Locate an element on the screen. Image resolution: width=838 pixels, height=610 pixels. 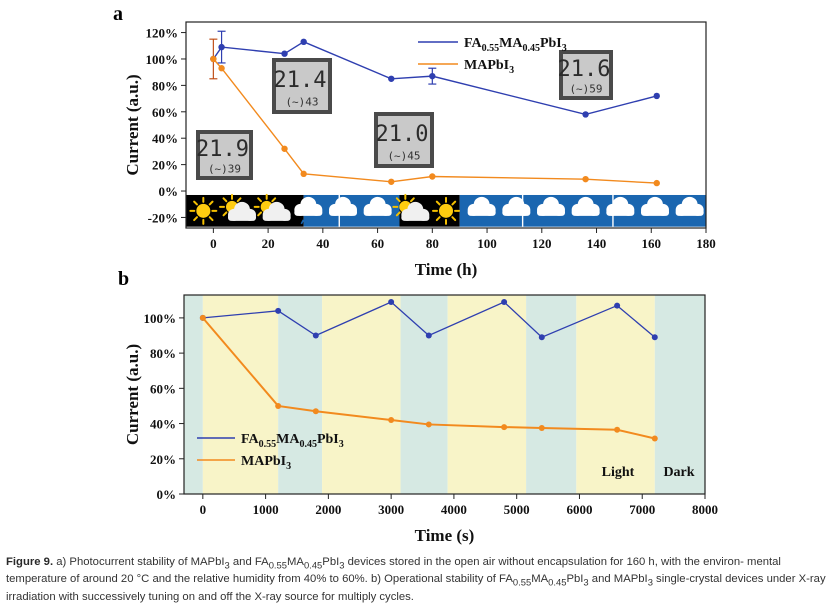
humidity-display: 21.6(~)59 is located at coordinates (585, 75).